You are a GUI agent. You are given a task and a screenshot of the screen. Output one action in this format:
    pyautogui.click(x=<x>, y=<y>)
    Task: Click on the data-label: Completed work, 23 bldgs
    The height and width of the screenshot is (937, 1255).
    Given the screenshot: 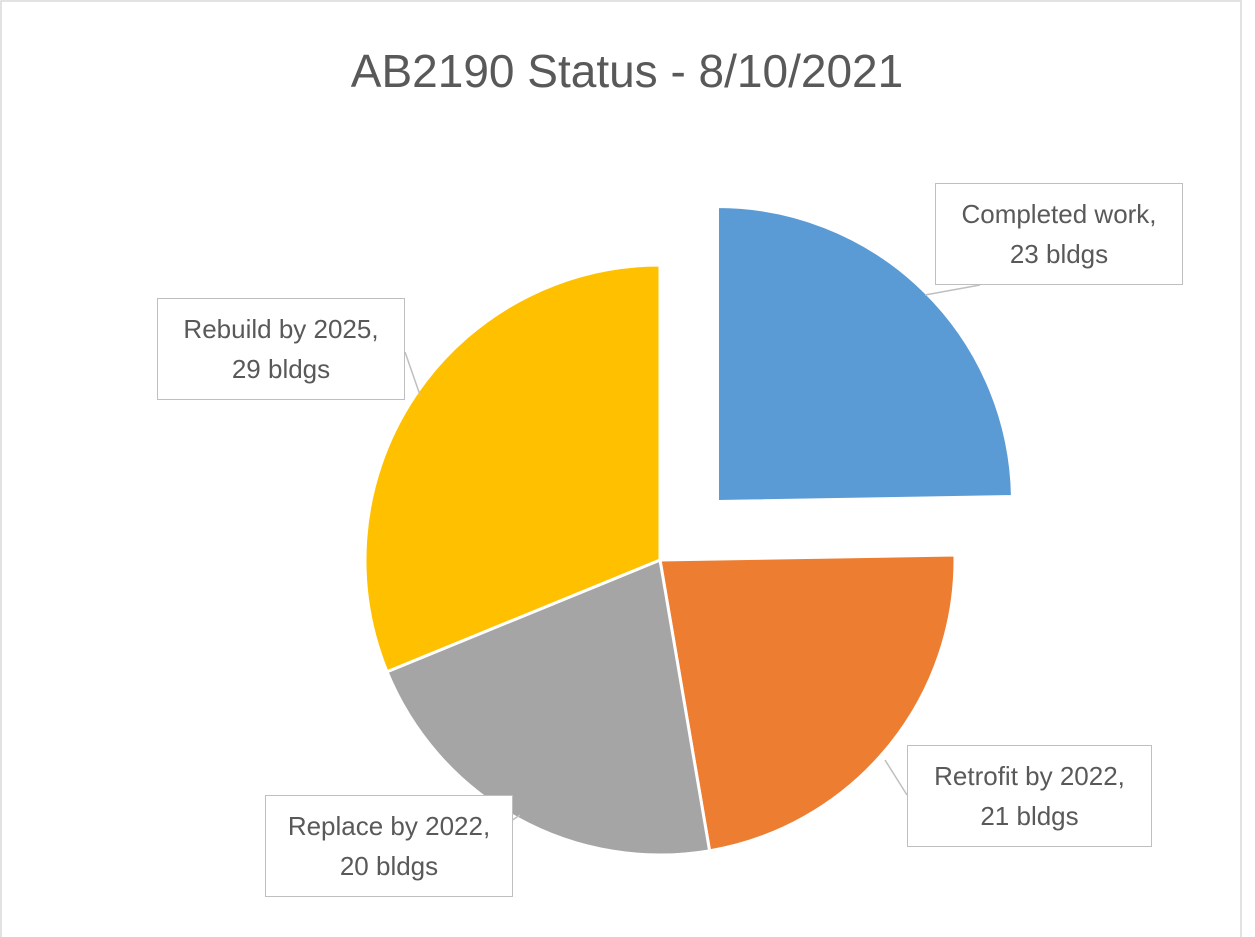 What is the action you would take?
    pyautogui.click(x=1059, y=234)
    